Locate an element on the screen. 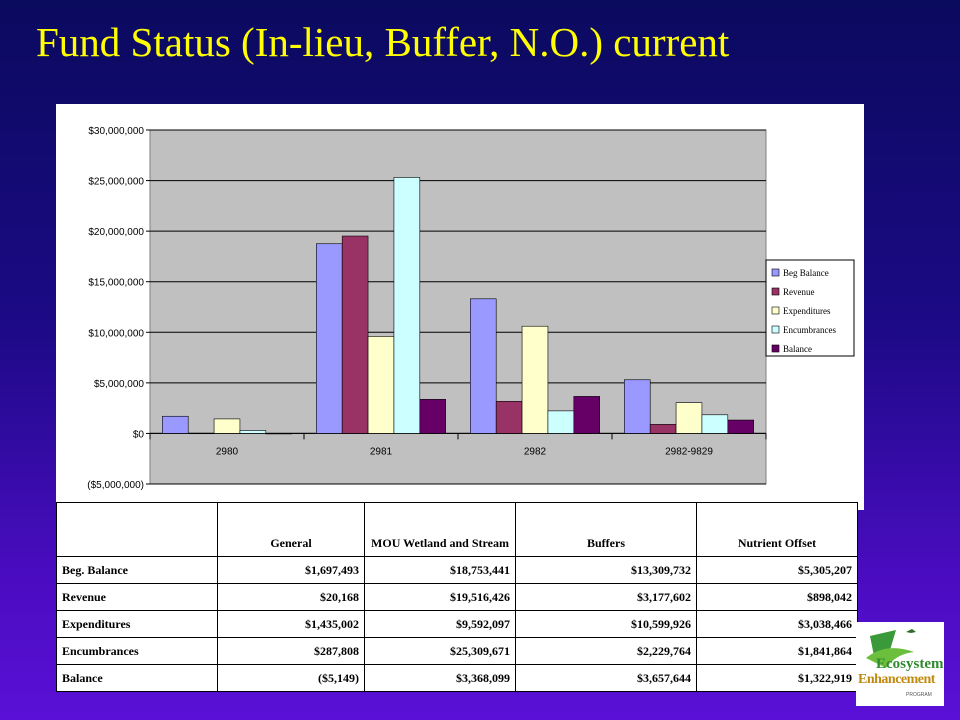 The width and height of the screenshot is (960, 720). table-cell: $10,599,926 is located at coordinates (606, 624).